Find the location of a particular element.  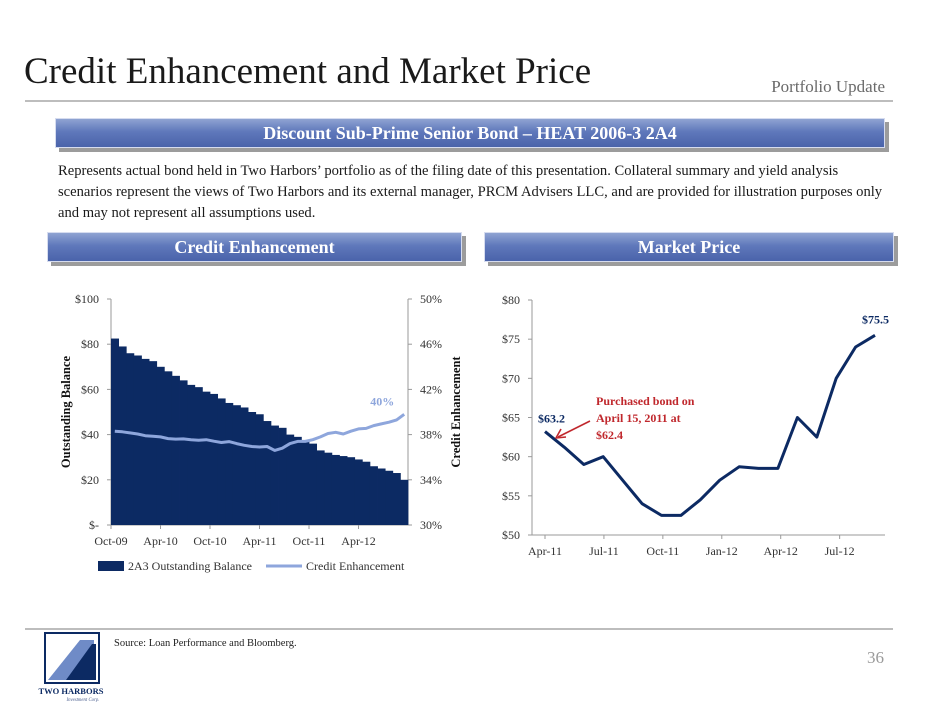

x-tick-label: Apr-10 is located at coordinates (160, 541).